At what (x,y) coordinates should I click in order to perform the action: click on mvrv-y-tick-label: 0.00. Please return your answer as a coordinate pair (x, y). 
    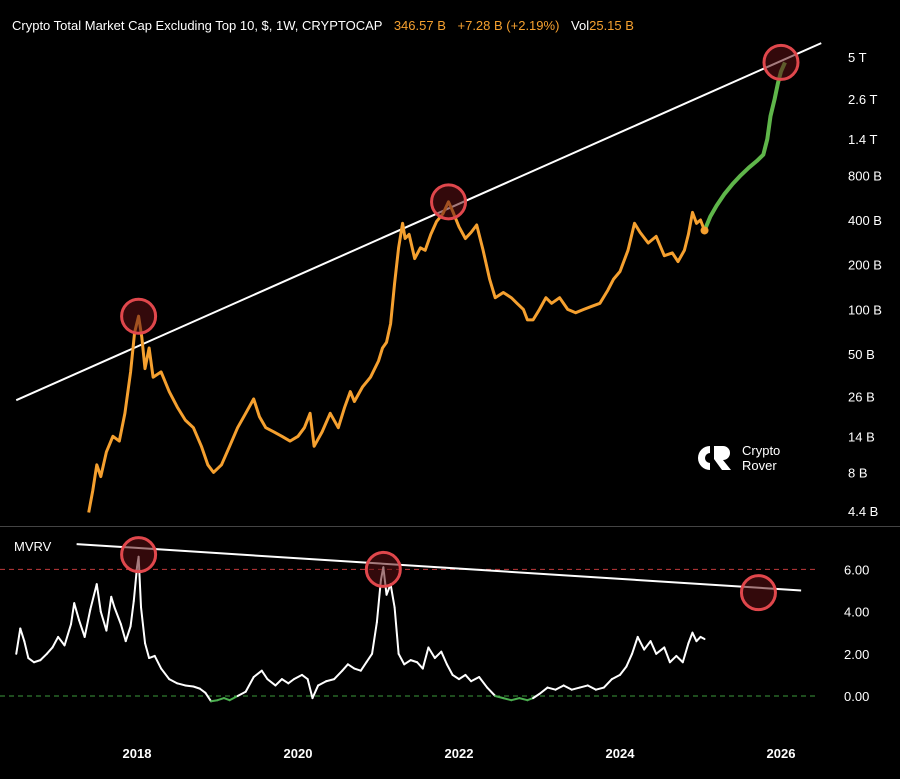
    Looking at the image, I should click on (856, 696).